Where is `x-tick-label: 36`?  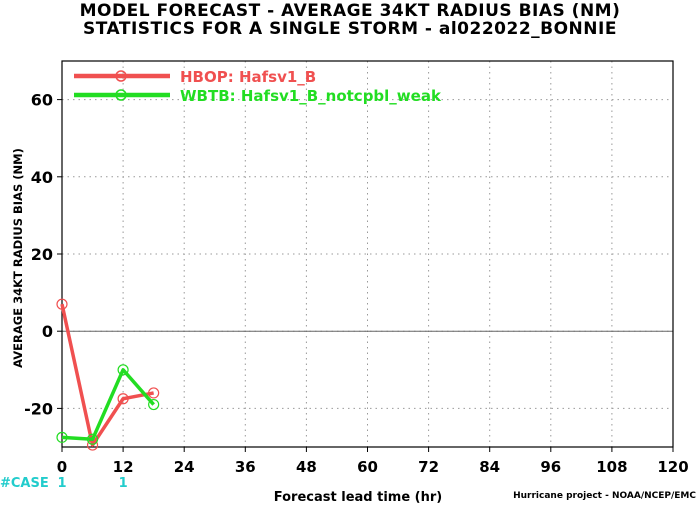
x-tick-label: 36 is located at coordinates (245, 467).